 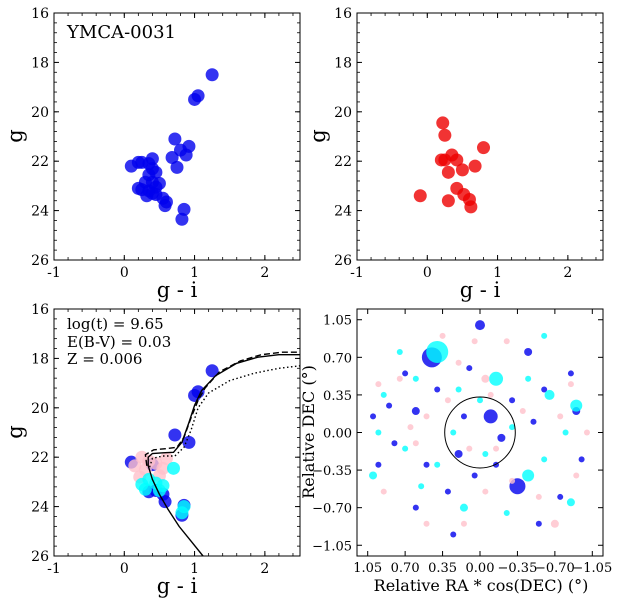 What do you see at coordinates (332, 509) in the screenshot?
I see `y-tick-label: −0.70` at bounding box center [332, 509].